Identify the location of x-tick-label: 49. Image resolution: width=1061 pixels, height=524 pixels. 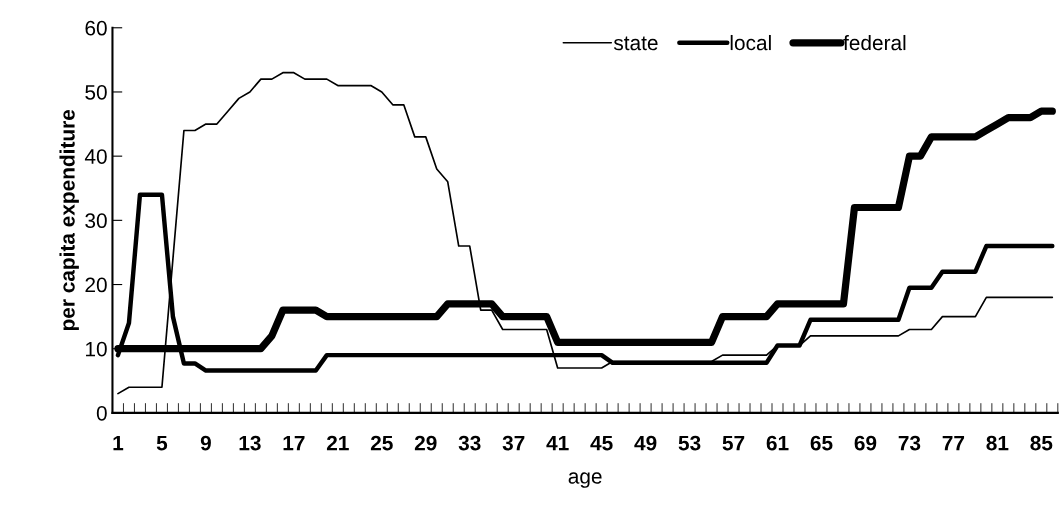
(645, 443).